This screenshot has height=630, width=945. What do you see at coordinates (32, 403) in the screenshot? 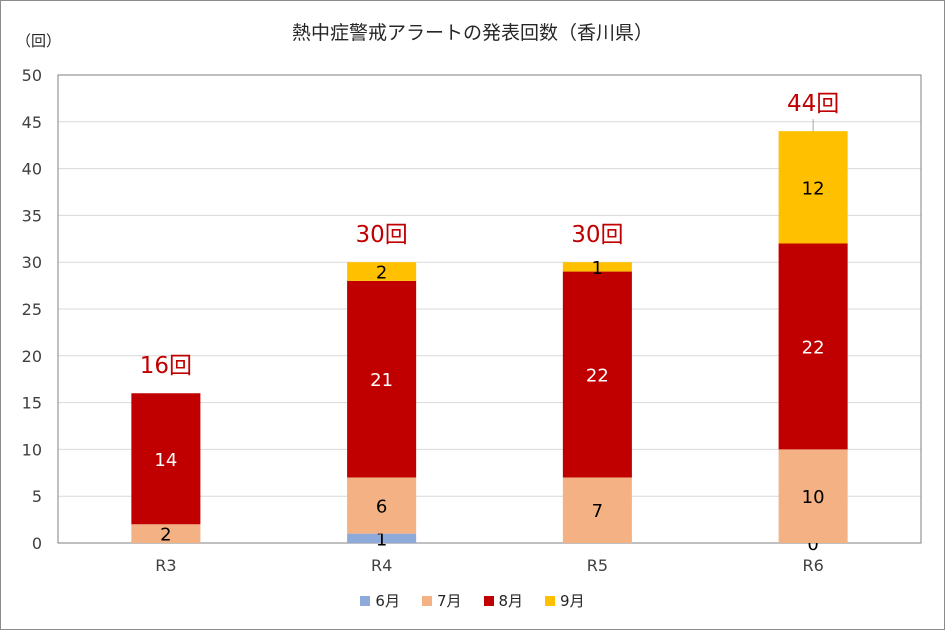
I see `y-tick-label: 15` at bounding box center [32, 403].